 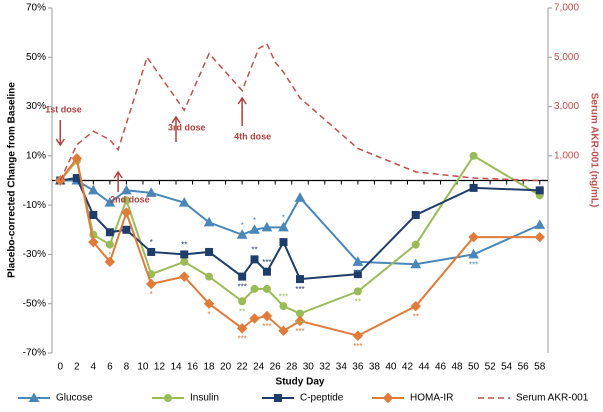 What do you see at coordinates (322, 398) in the screenshot?
I see `legend-label: C-peptide` at bounding box center [322, 398].